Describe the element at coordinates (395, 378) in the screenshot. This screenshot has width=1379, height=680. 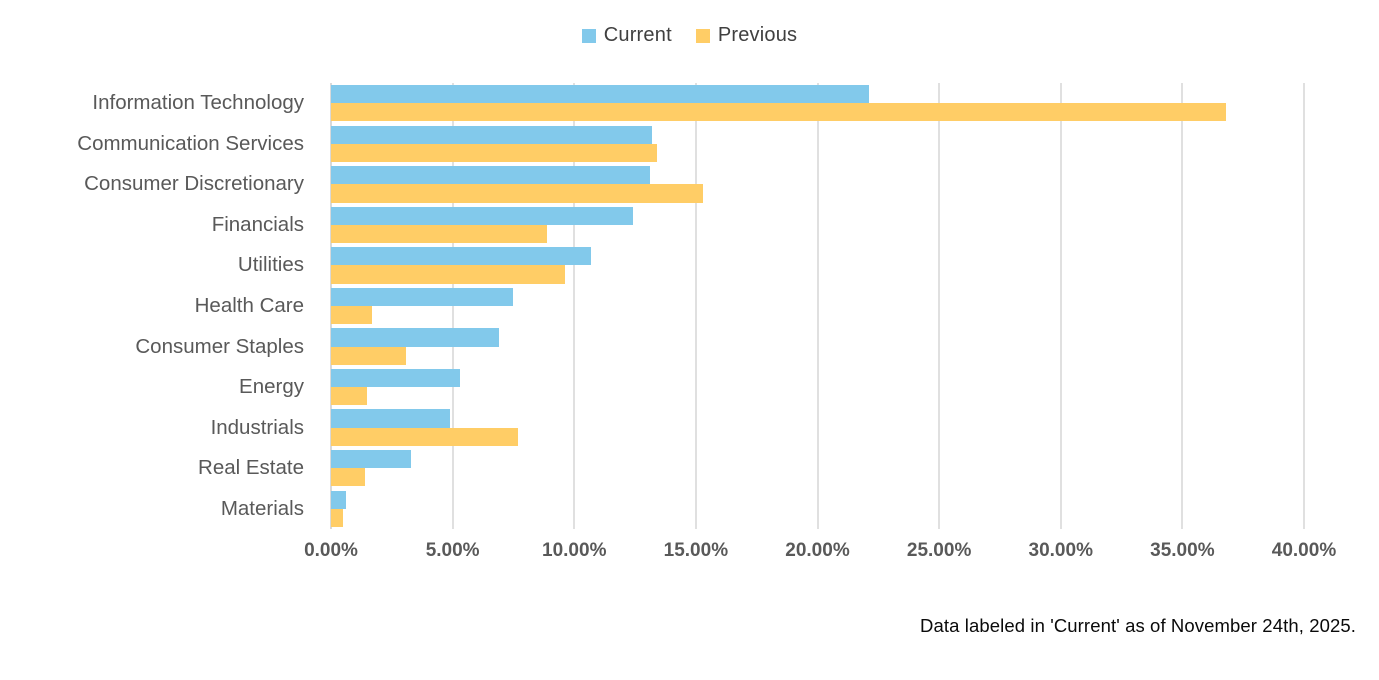
I see `bar-current-energy` at that location.